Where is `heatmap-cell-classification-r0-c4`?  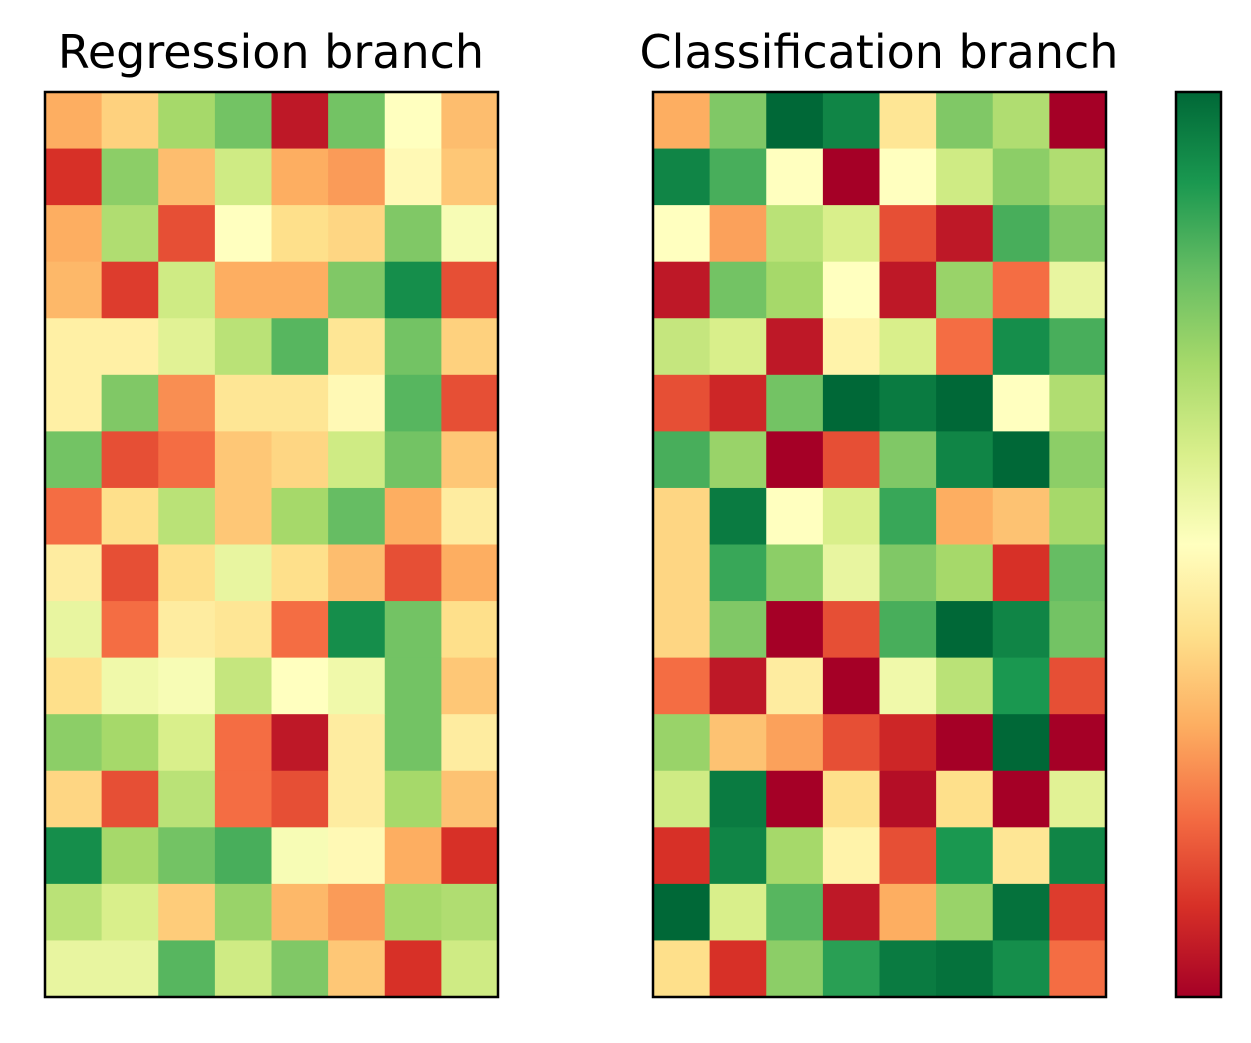
heatmap-cell-classification-r0-c4 is located at coordinates (908, 121).